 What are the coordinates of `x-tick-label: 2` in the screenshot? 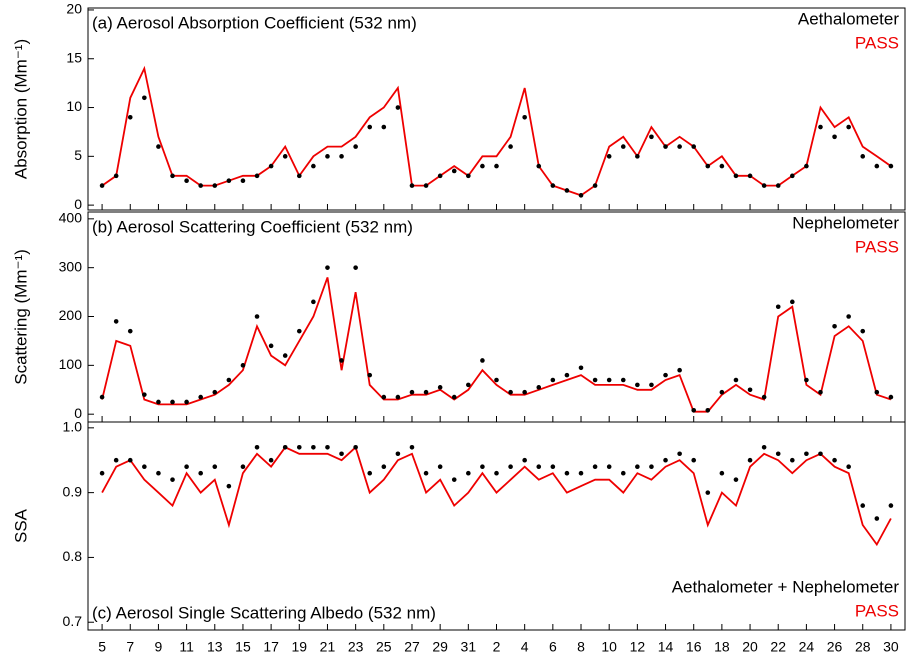 It's located at (497, 647).